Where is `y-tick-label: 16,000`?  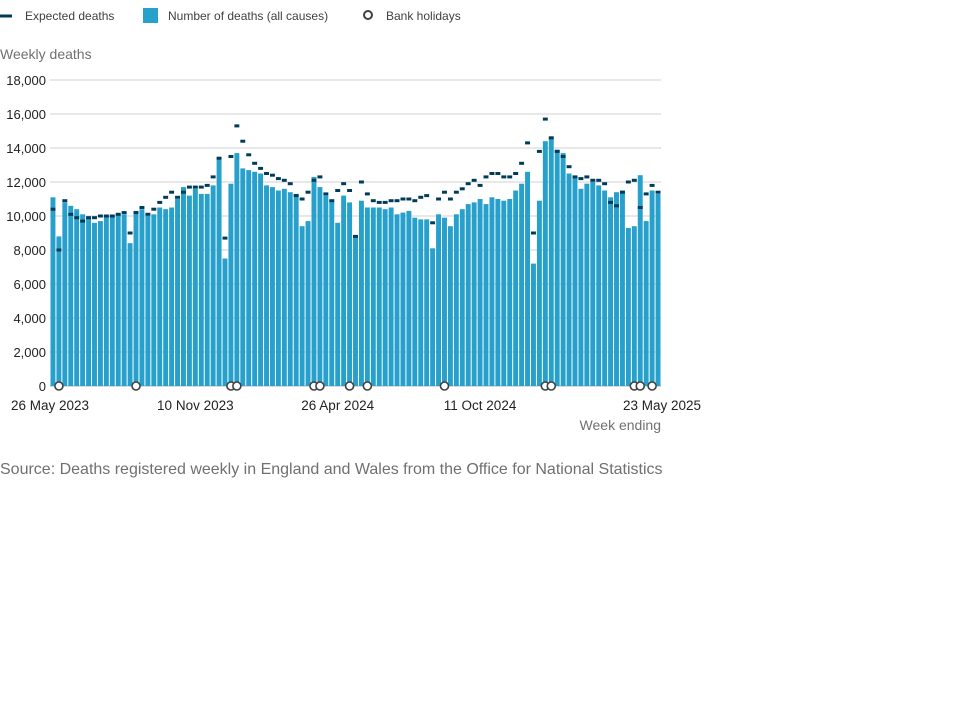
y-tick-label: 16,000 is located at coordinates (26, 114).